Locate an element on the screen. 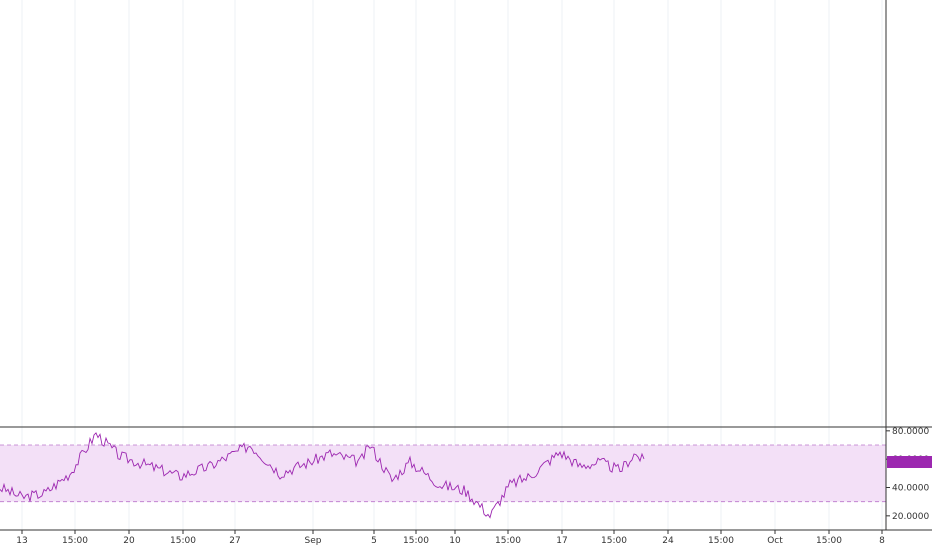  rsi-tick-label: 80.0000 is located at coordinates (910, 432).